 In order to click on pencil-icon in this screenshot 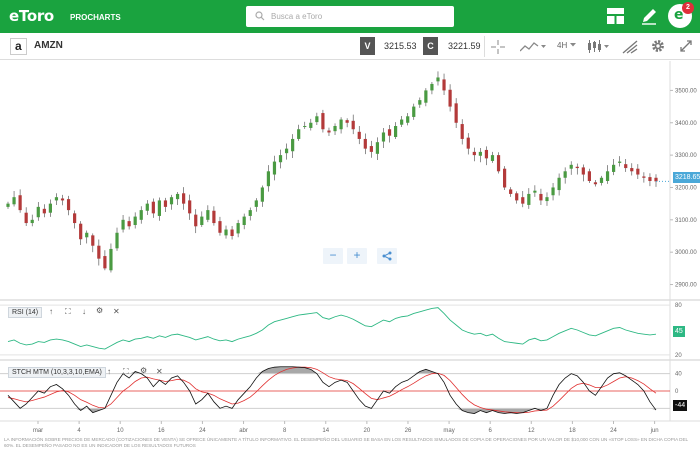, I will do `click(649, 16)`.